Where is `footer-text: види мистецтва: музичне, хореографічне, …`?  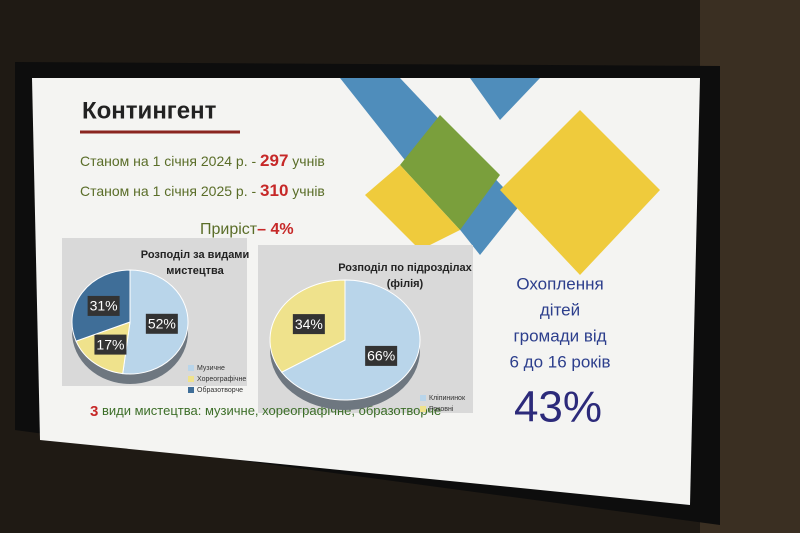 footer-text: види мистецтва: музичне, хореографічне, … is located at coordinates (271, 410).